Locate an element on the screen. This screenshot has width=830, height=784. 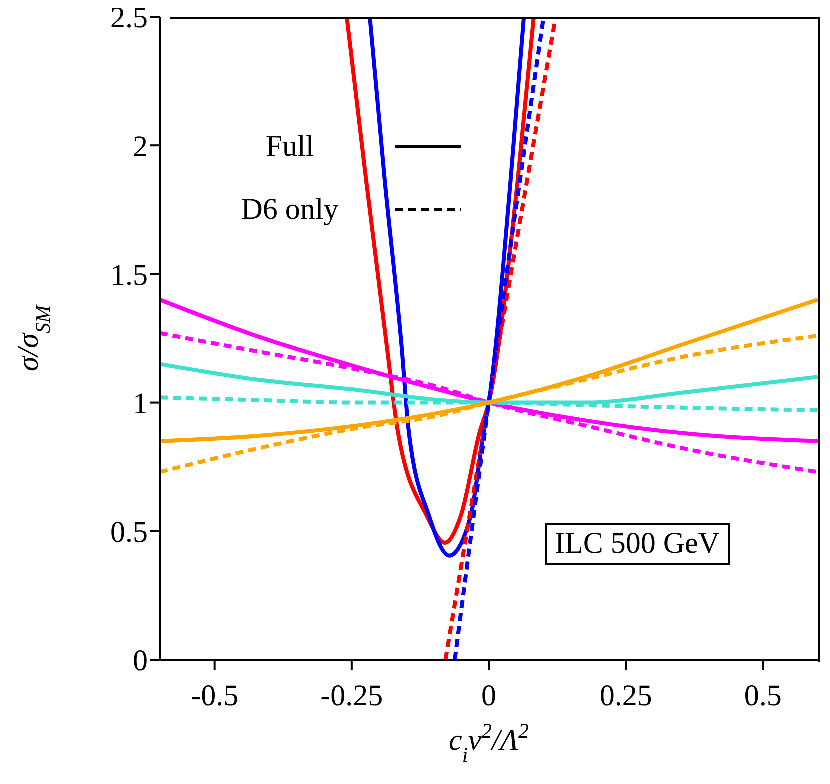
x-tick-label: 0 is located at coordinates (489, 695).